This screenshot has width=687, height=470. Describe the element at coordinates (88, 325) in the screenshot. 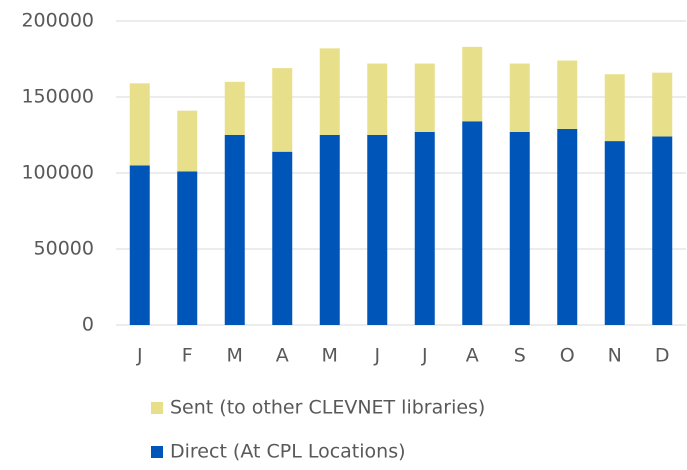

I see `y-tick-label: 0` at that location.